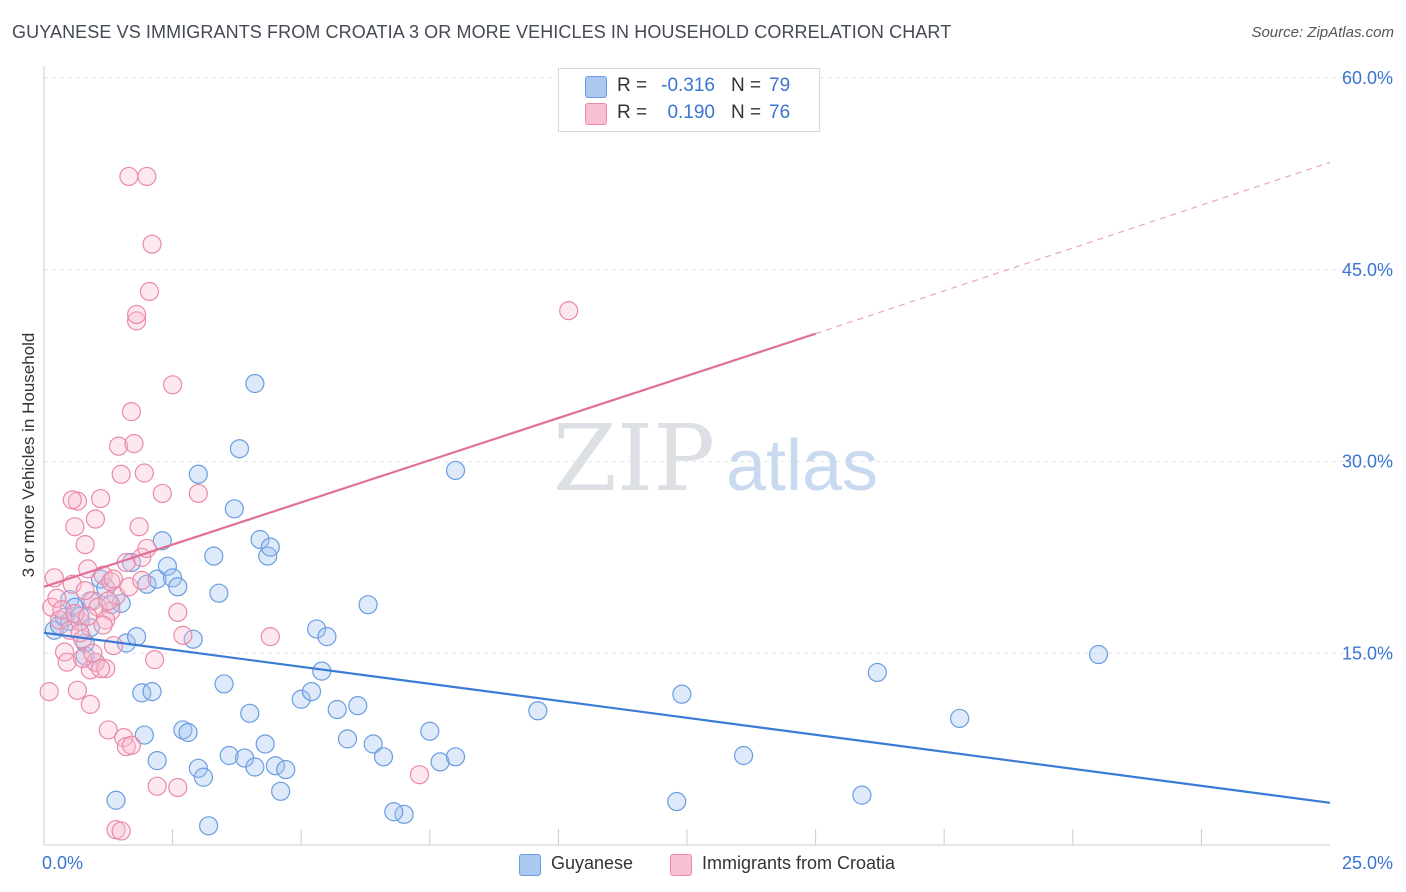 This screenshot has width=1406, height=892. What do you see at coordinates (632, 112) in the screenshot?
I see `r-label: R =` at bounding box center [632, 112].